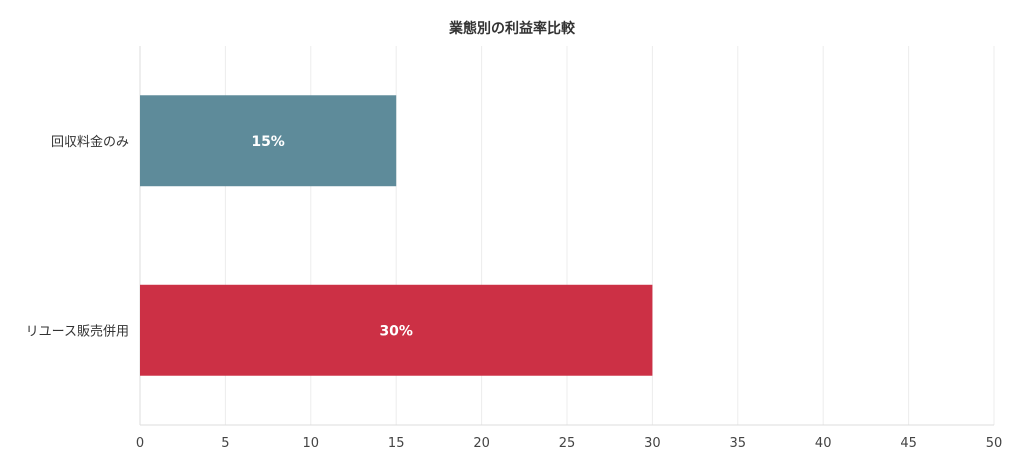 The width and height of the screenshot is (1024, 470). I want to click on x-tick-label: 35, so click(738, 443).